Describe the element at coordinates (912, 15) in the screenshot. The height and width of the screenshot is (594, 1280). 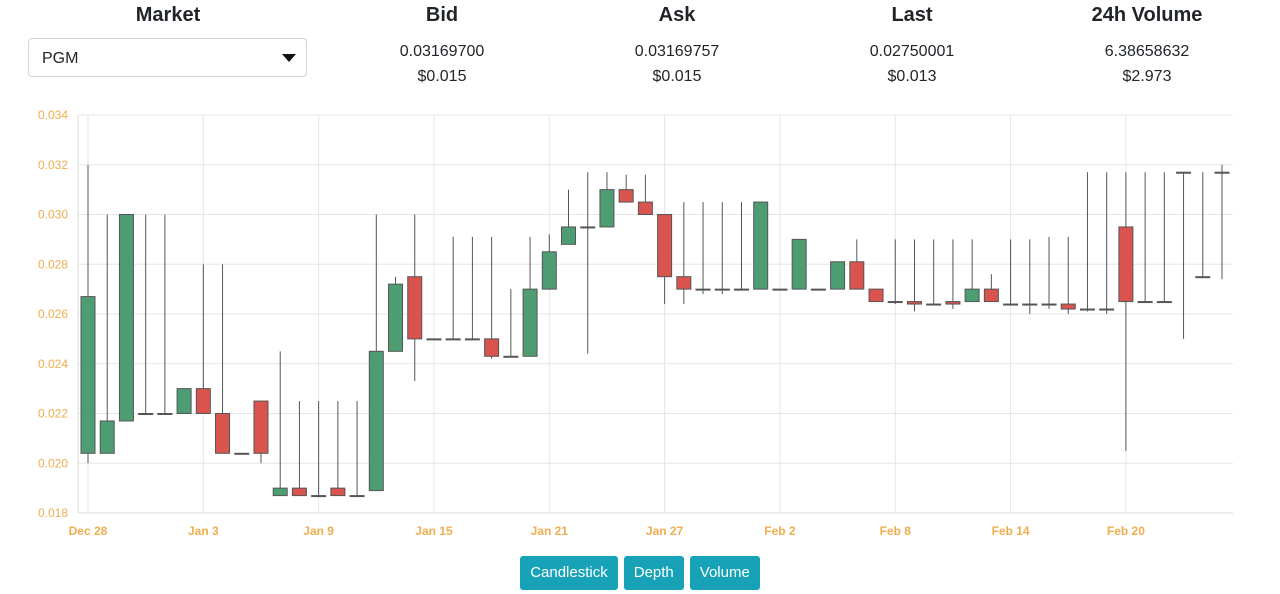
I see `last-label: Last` at that location.